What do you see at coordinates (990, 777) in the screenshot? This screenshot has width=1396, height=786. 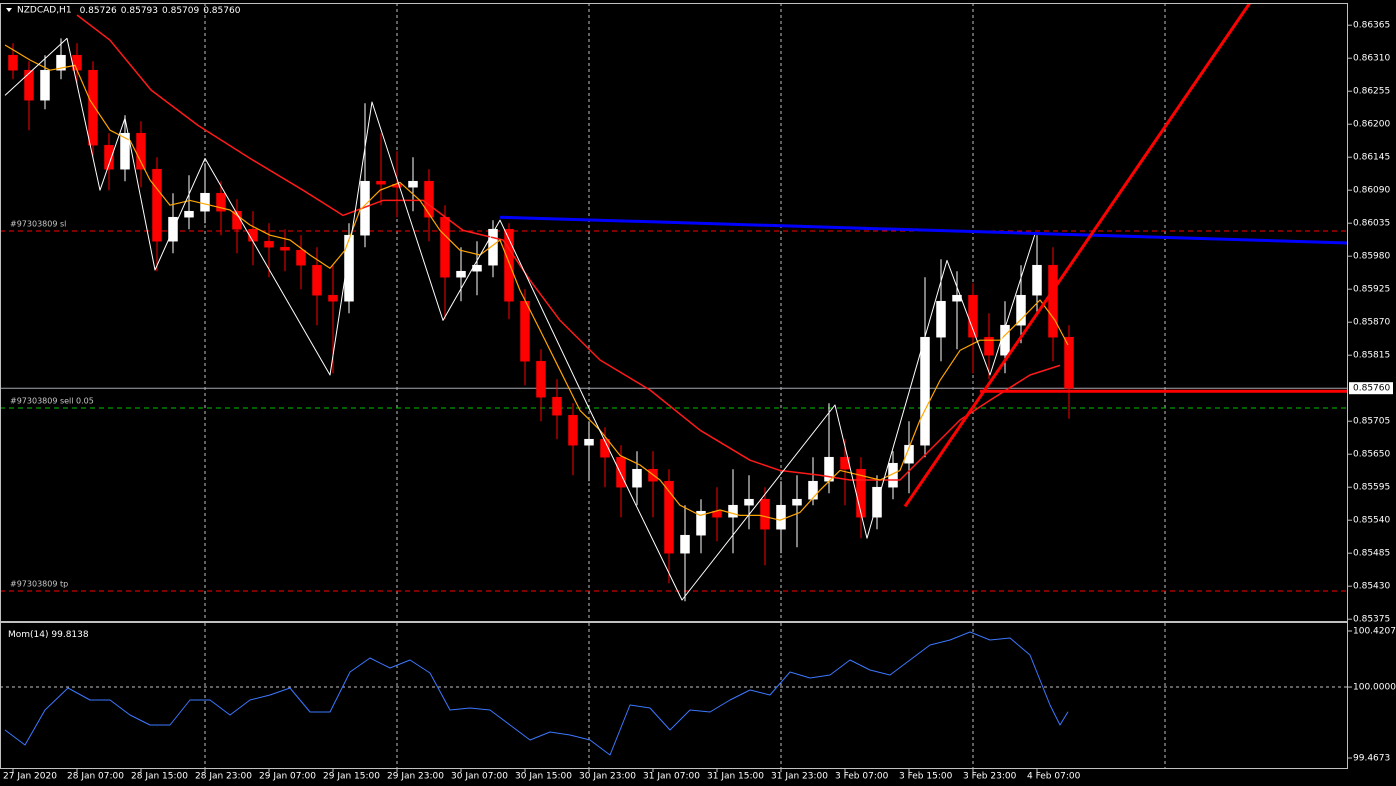 I see `x-tick-label: 3 Feb 23:00` at bounding box center [990, 777].